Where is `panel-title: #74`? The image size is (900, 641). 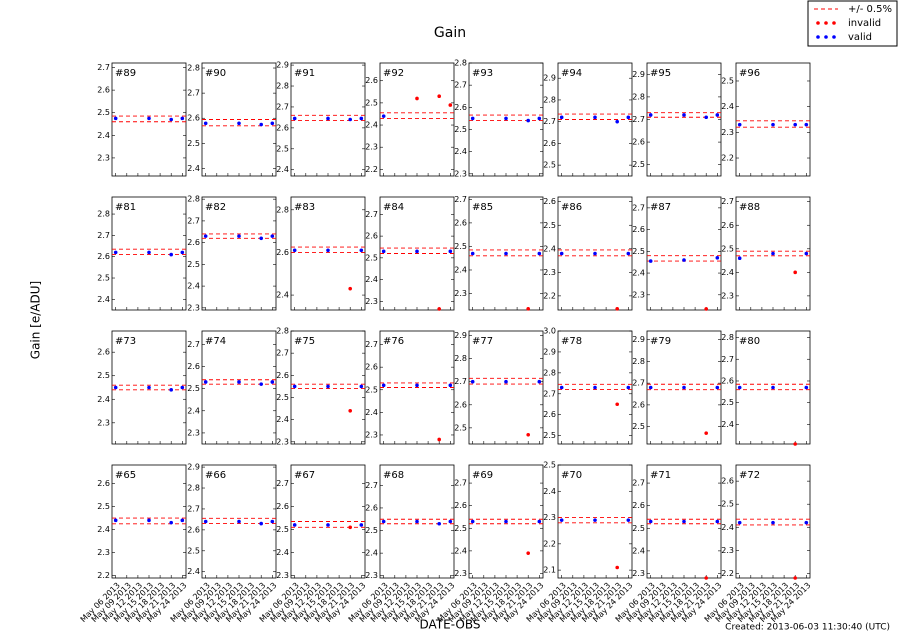 panel-title: #74 is located at coordinates (215, 341).